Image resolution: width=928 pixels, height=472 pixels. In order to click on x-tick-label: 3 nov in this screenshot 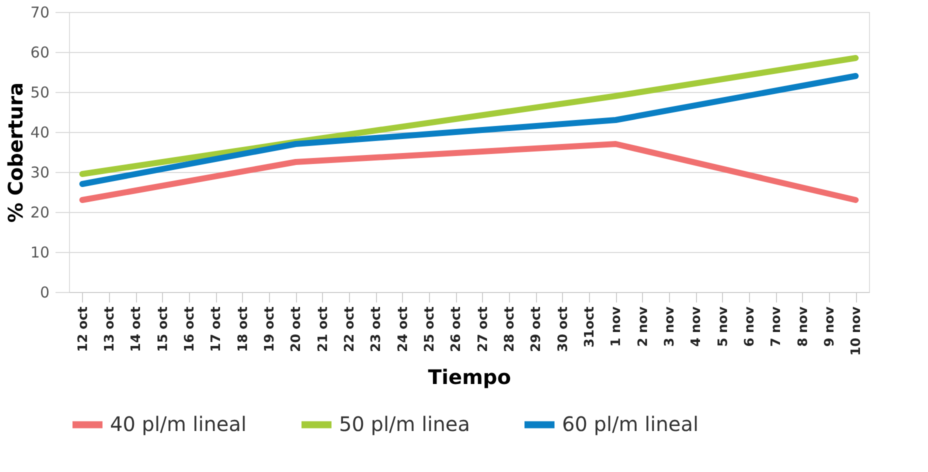, I will do `click(670, 326)`.